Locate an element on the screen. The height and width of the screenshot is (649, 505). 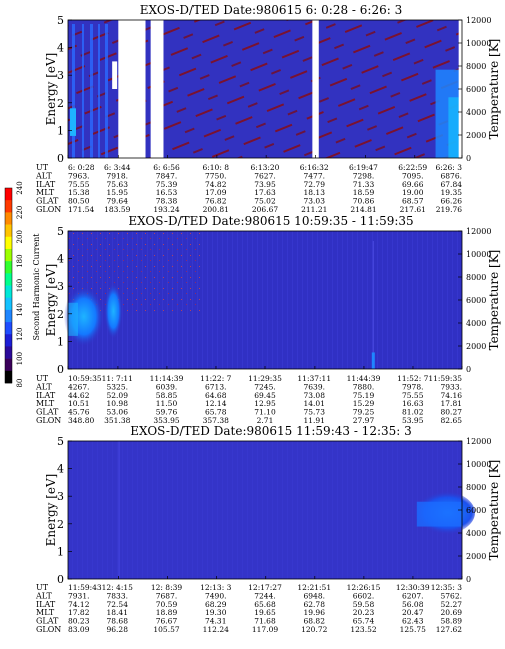
colorbar-tick-label: 240 is located at coordinates (20, 187).